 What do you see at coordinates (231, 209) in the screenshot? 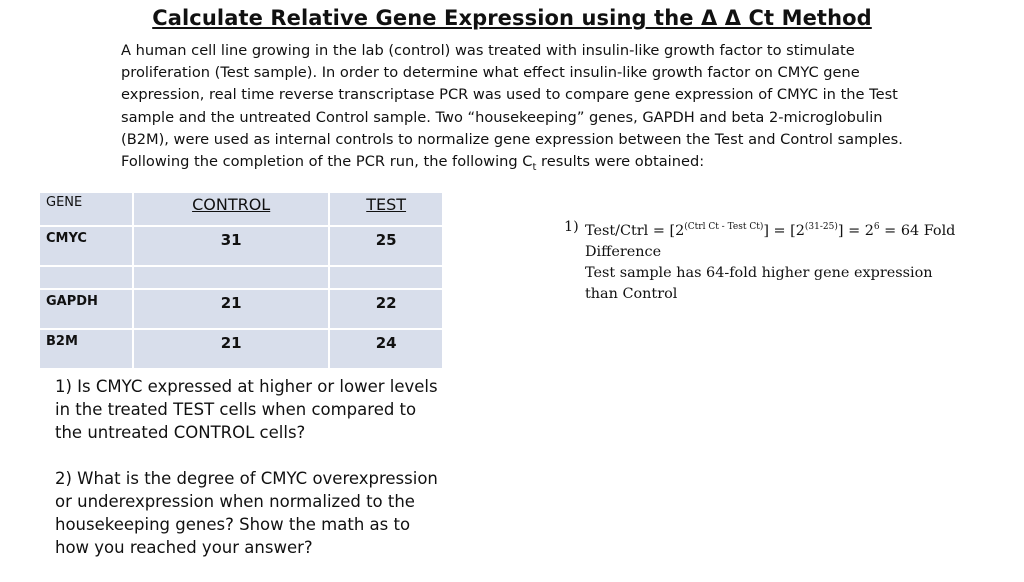
I see `header-control: CONTROL` at bounding box center [231, 209].